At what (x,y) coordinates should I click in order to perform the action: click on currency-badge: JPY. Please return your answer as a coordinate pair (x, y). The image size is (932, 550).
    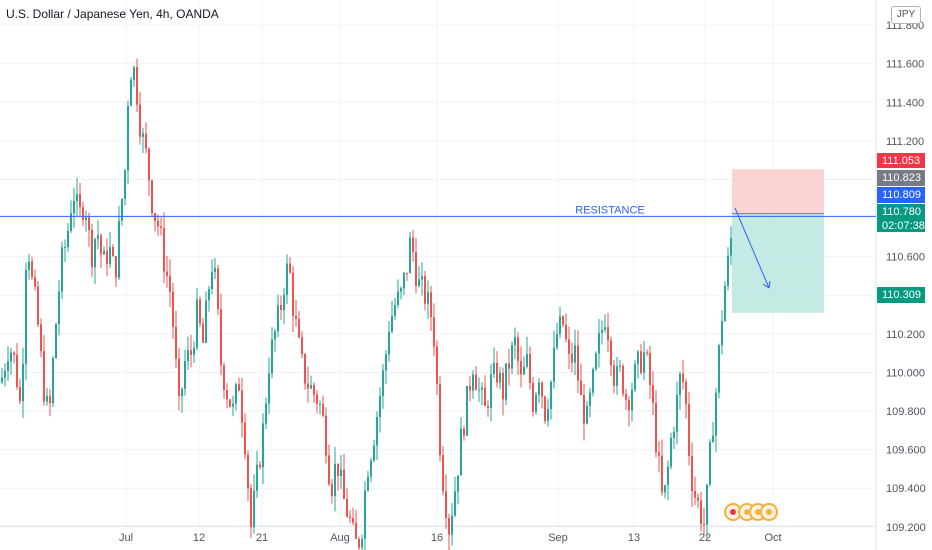
    Looking at the image, I should click on (906, 15).